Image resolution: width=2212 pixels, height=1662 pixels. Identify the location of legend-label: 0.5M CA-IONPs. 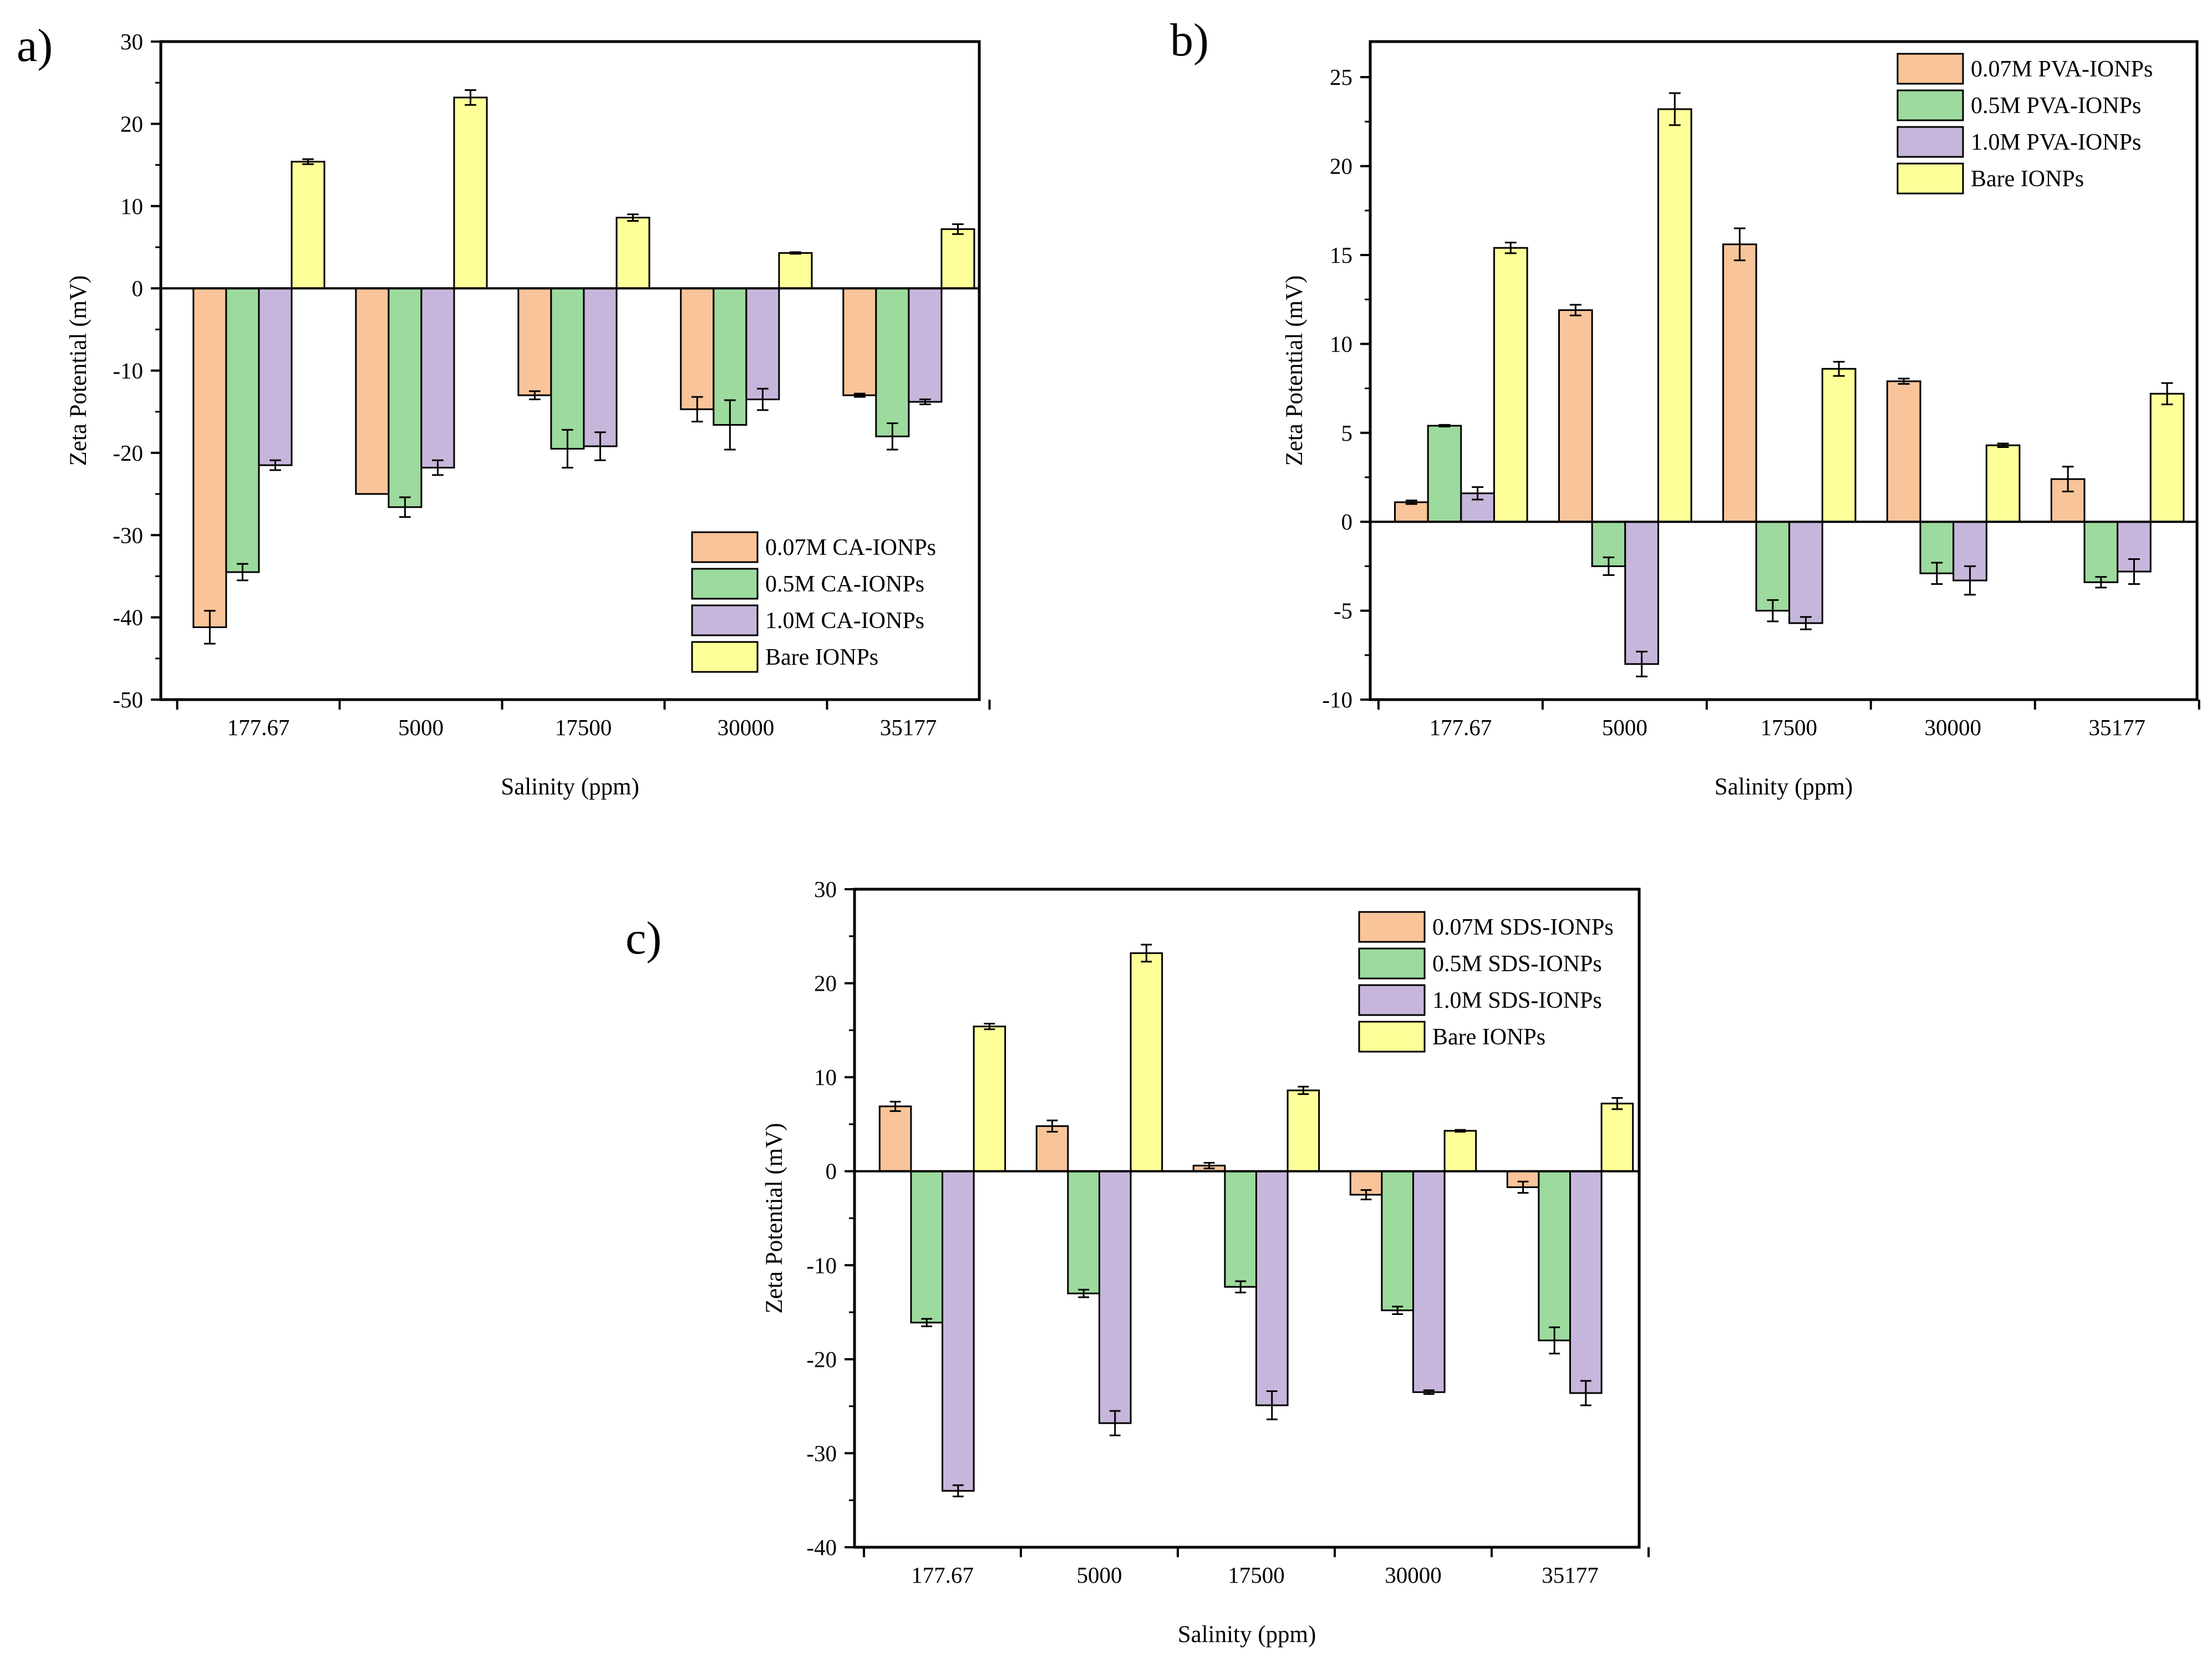
(844, 584).